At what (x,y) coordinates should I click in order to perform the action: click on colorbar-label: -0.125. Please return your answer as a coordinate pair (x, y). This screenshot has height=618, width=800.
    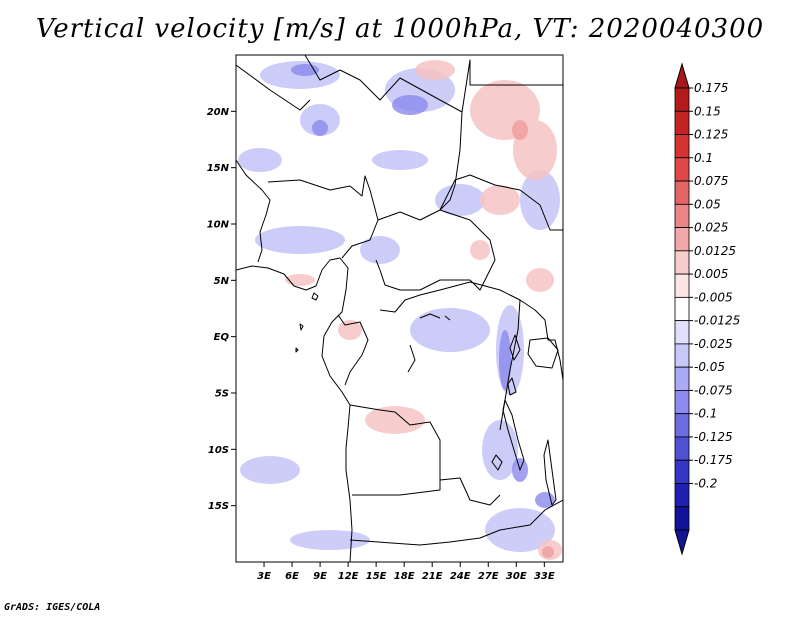
    Looking at the image, I should click on (713, 437).